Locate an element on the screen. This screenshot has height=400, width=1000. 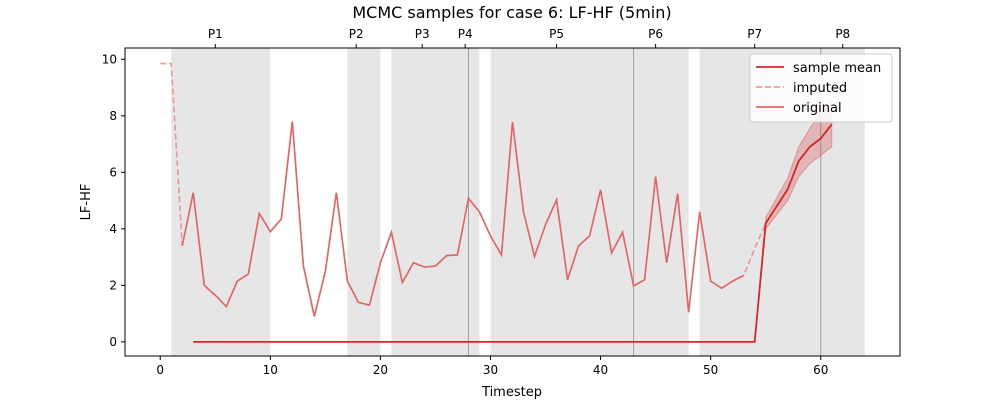
y-tick-label-6: 6 is located at coordinates (113, 172).